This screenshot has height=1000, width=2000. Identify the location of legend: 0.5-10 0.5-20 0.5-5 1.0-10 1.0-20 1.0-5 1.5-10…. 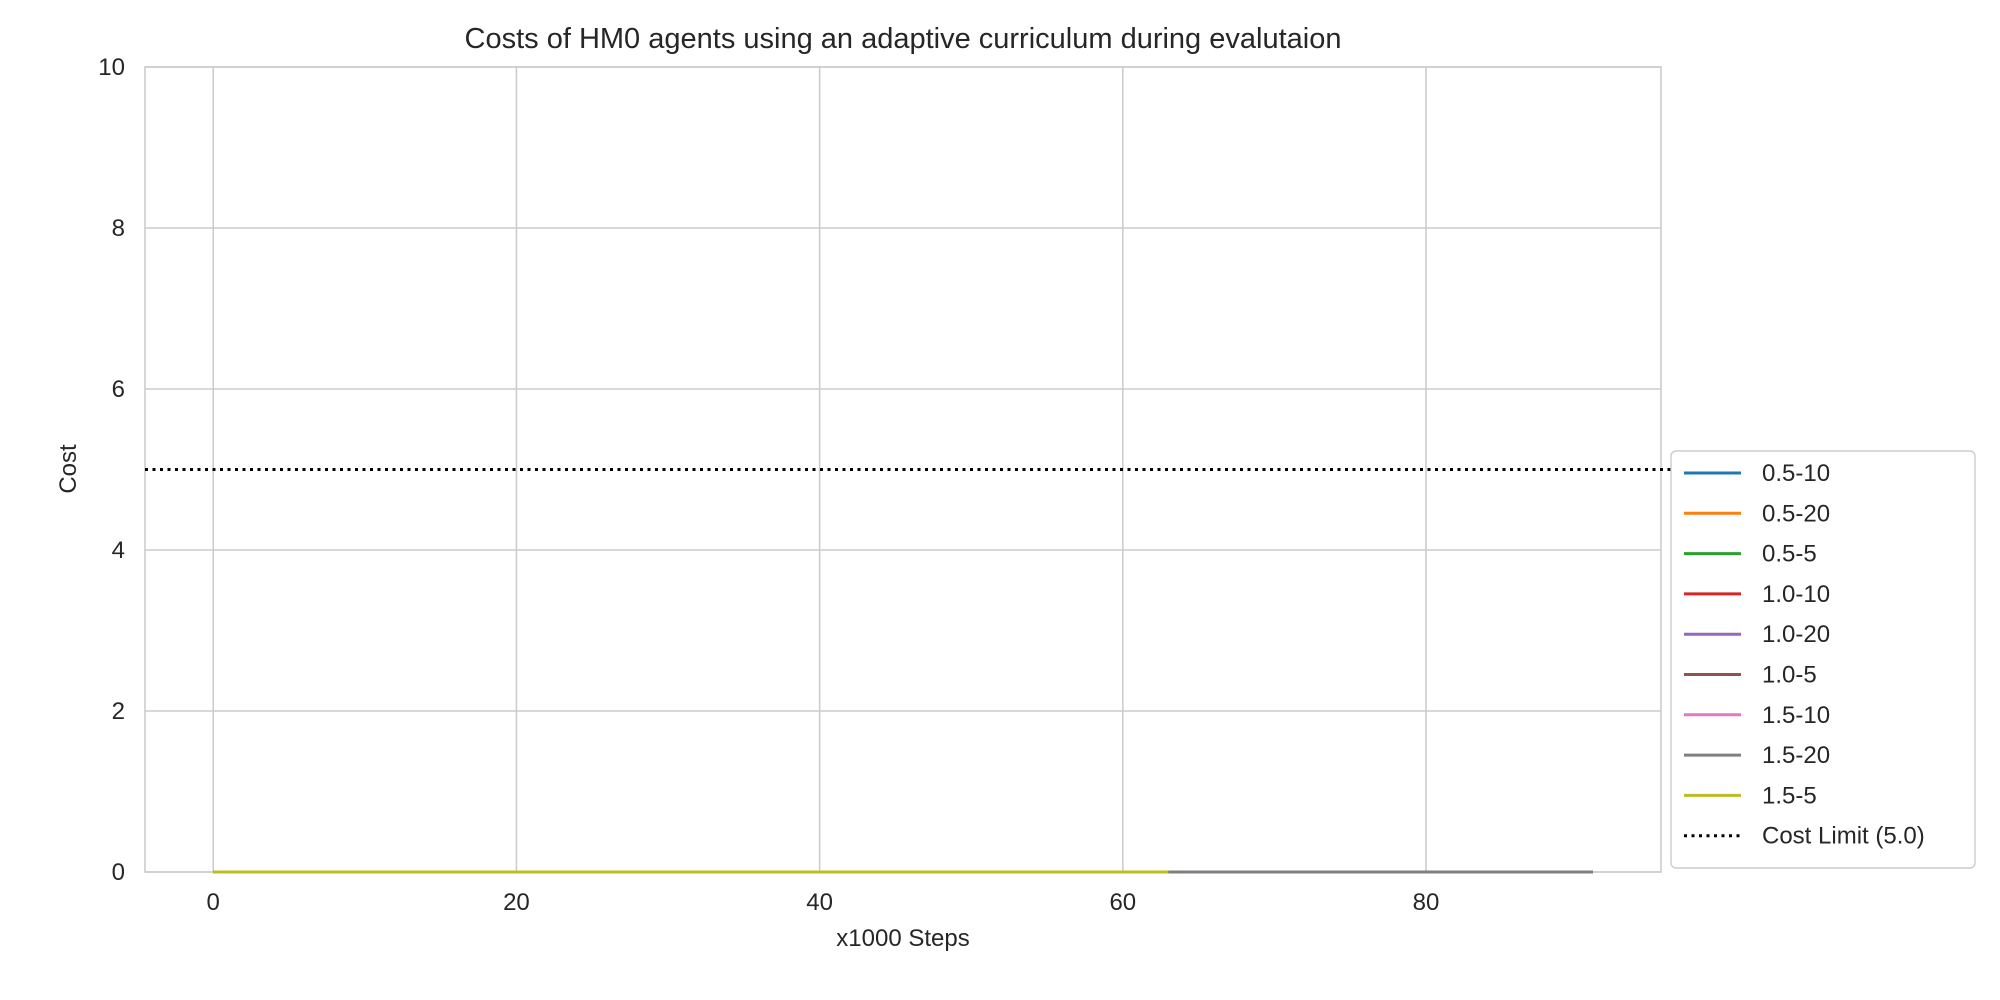
(1823, 659).